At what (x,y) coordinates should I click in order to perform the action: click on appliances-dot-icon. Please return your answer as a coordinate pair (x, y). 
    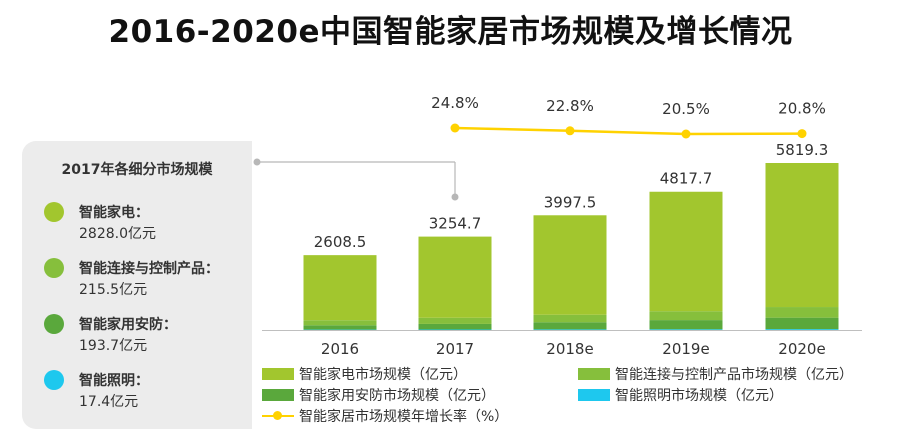
    Looking at the image, I should click on (54, 212).